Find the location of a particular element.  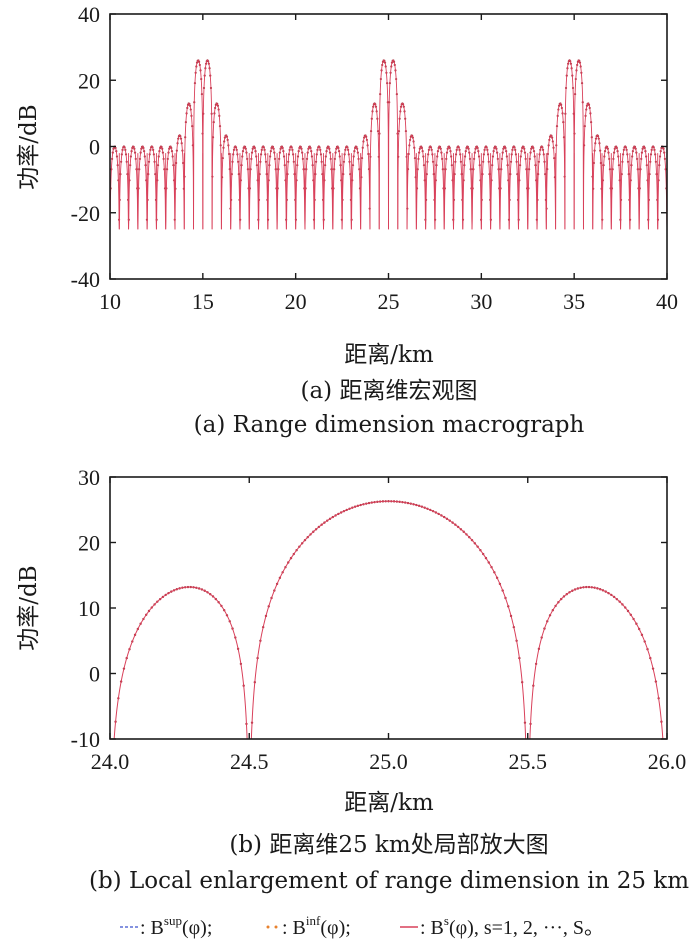

chart-a-xtick-label: 20 is located at coordinates (296, 301).